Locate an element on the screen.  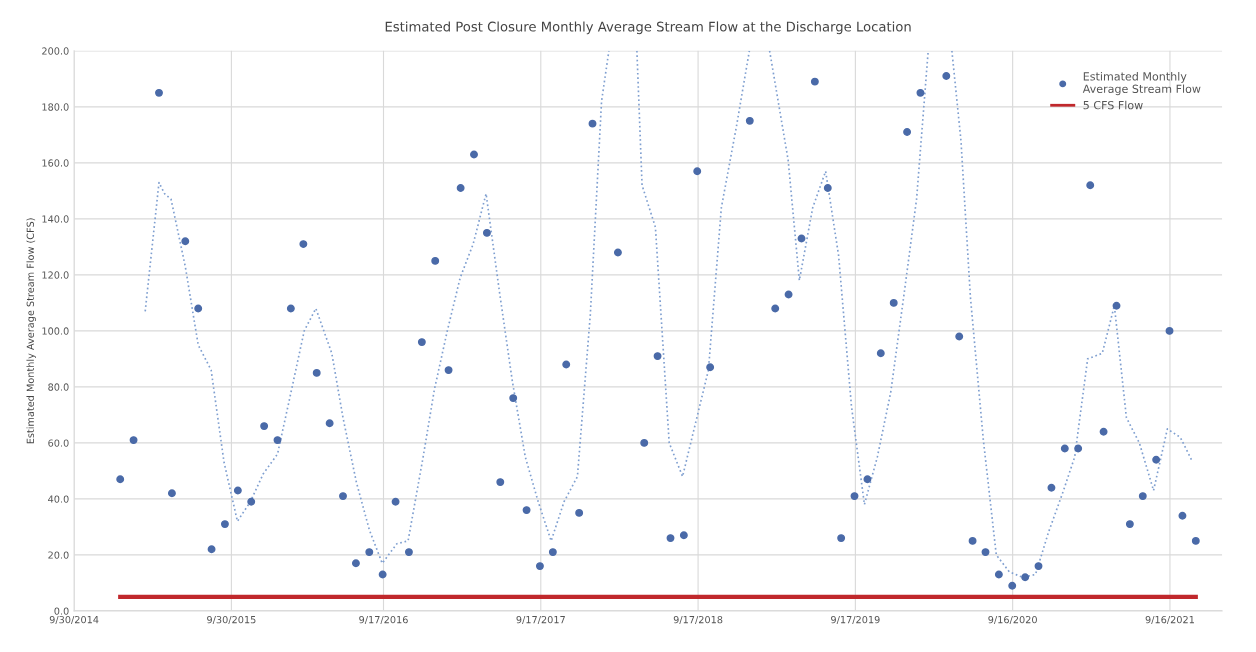
legend-label: 5 CFS Flow is located at coordinates (1113, 105).